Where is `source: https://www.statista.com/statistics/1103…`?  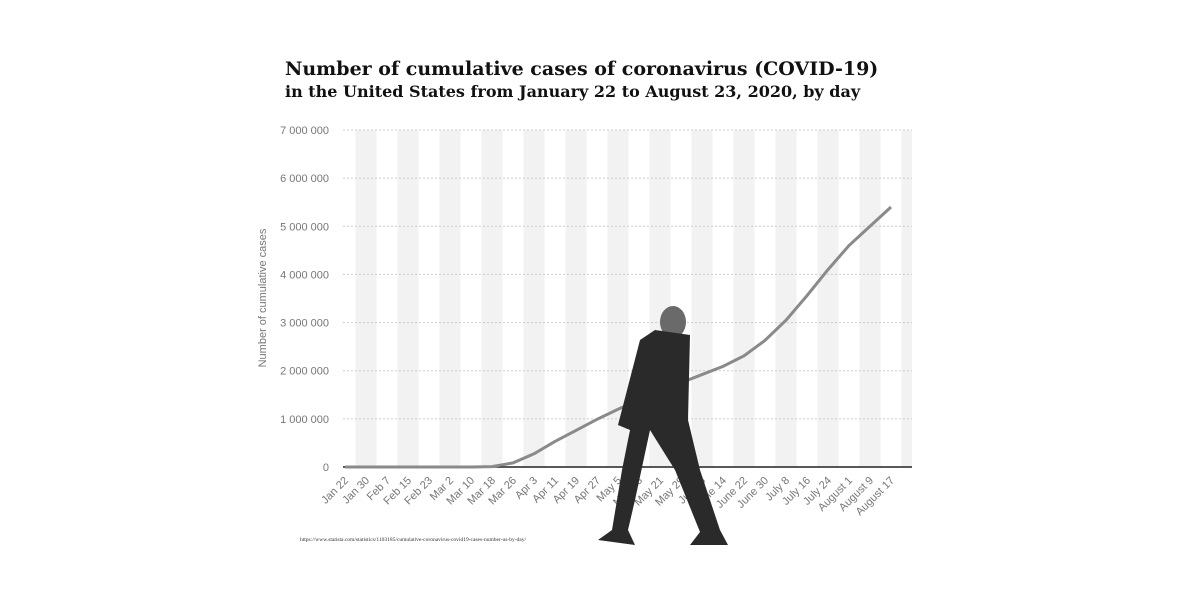 source: https://www.statista.com/statistics/1103… is located at coordinates (413, 540).